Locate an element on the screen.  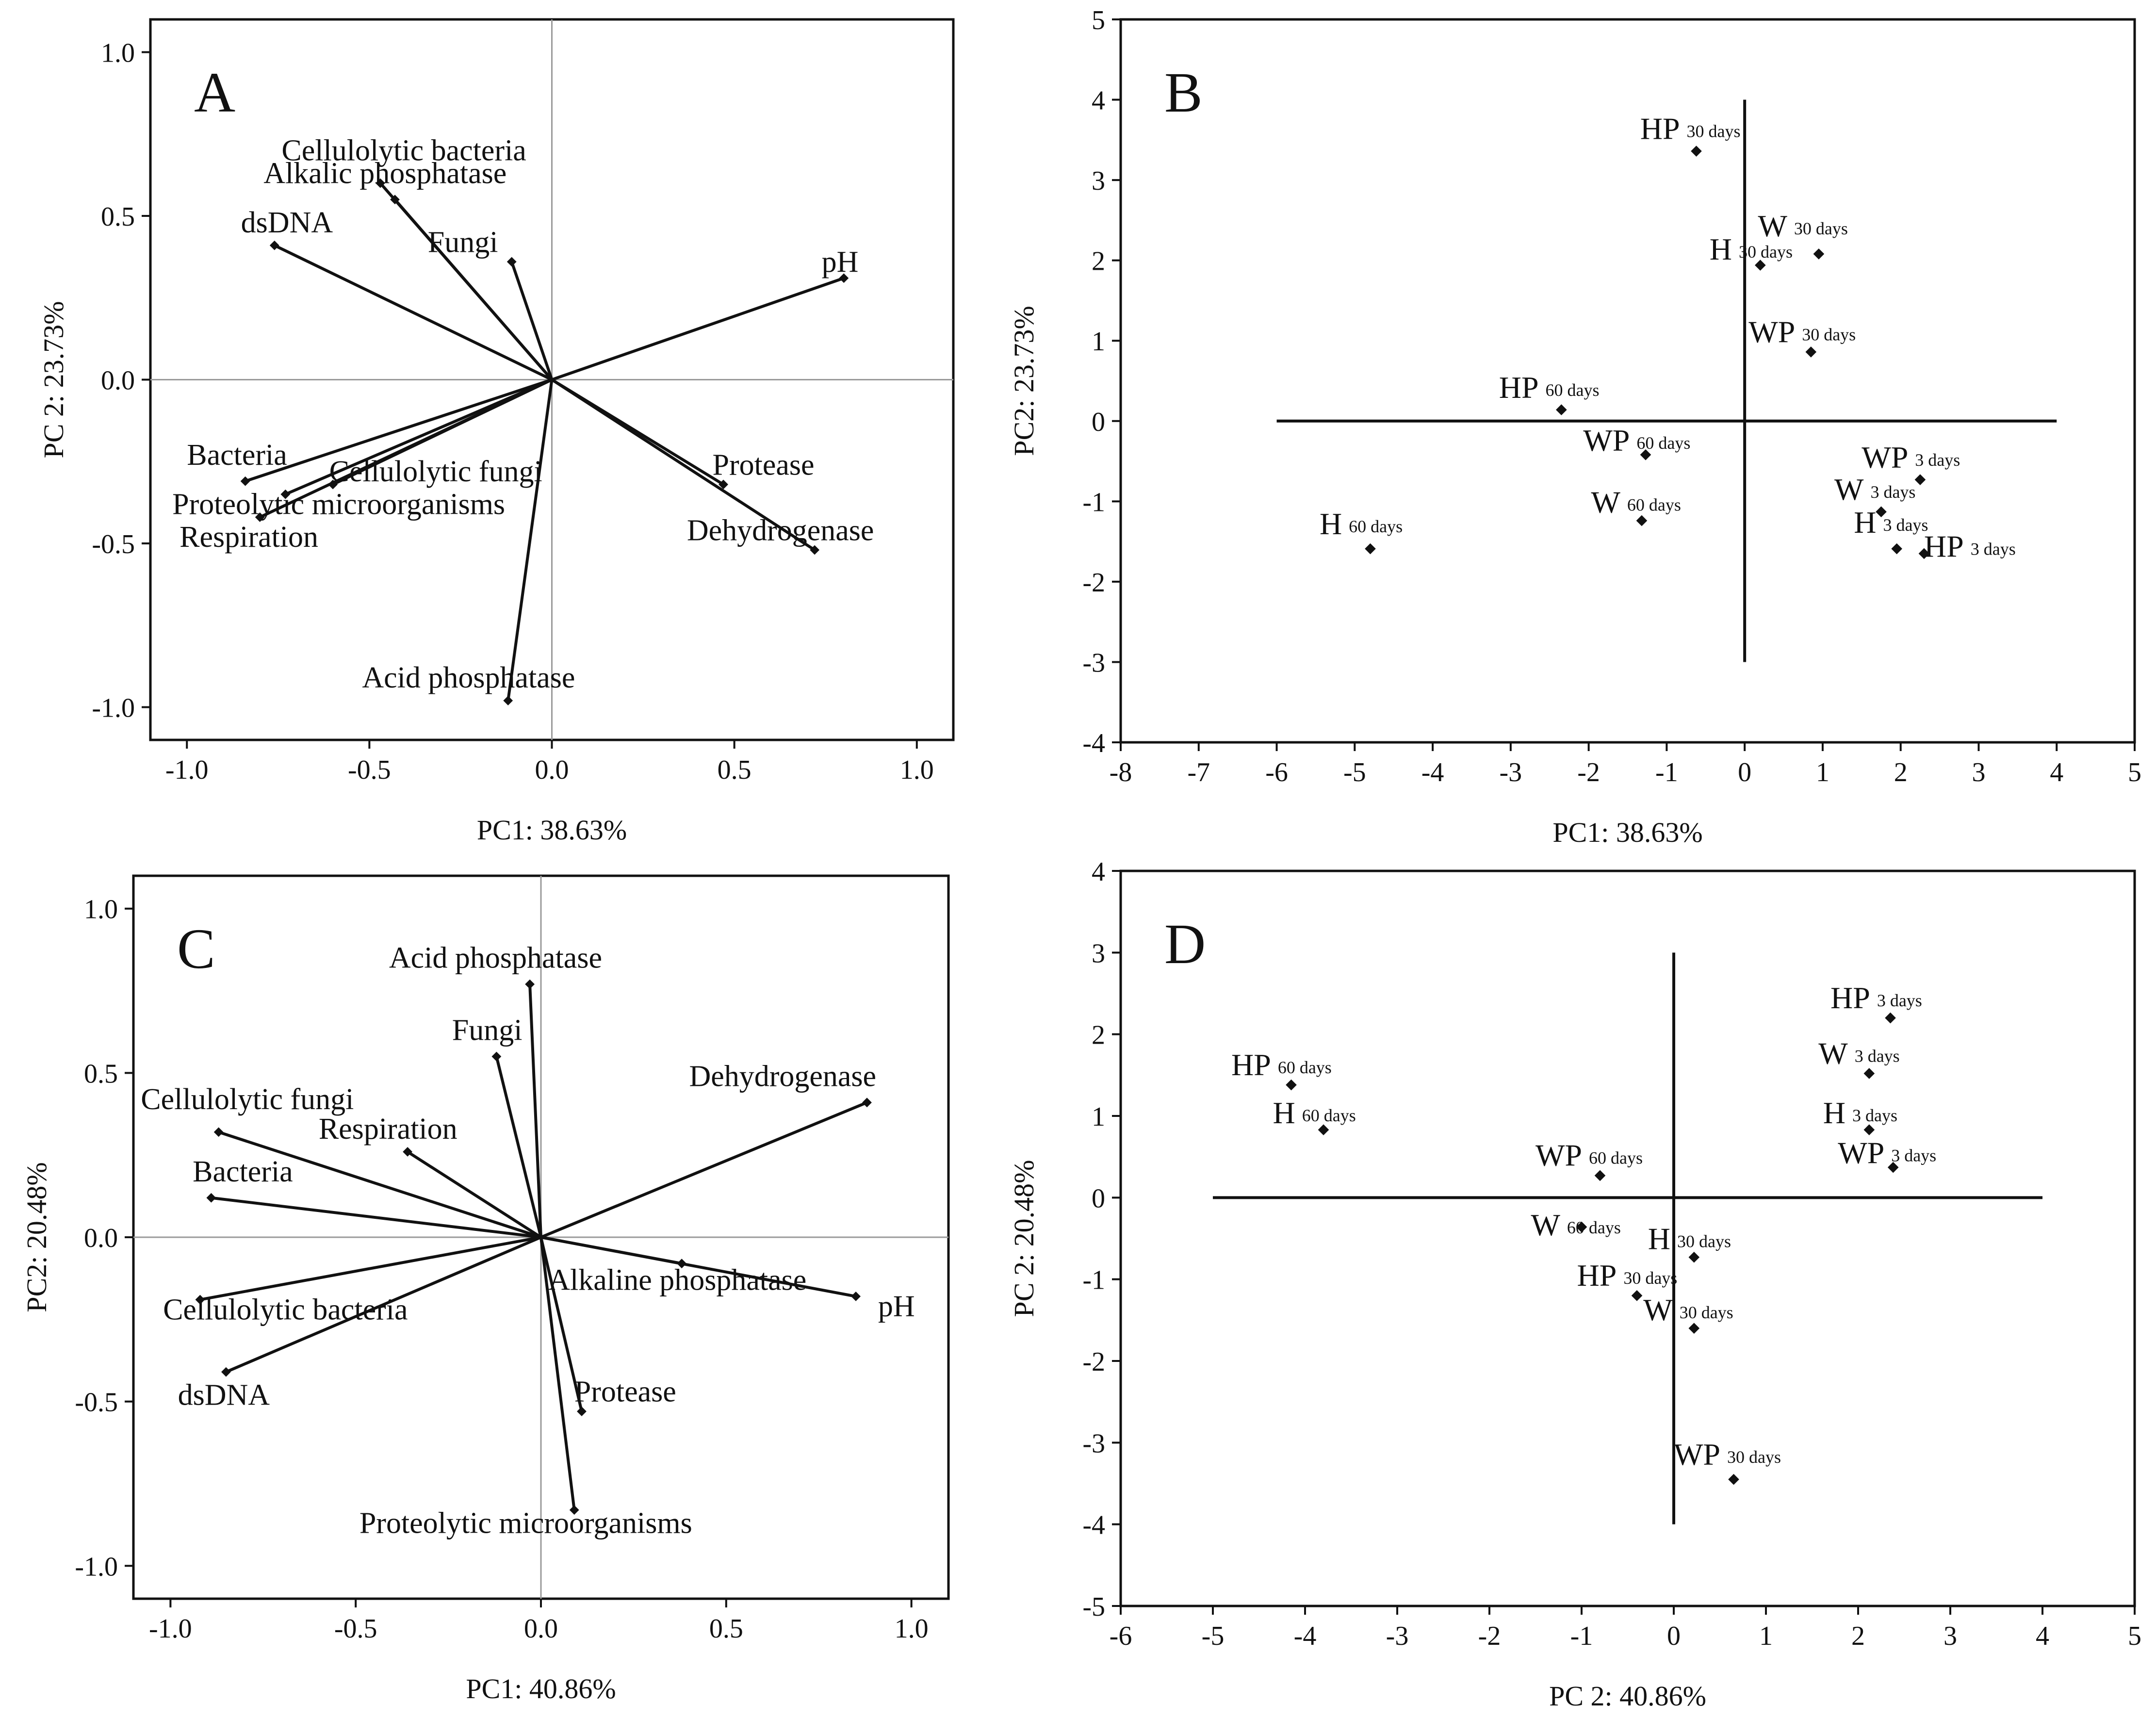
loading-vector: Acid phosphatase is located at coordinates (495, 1090).